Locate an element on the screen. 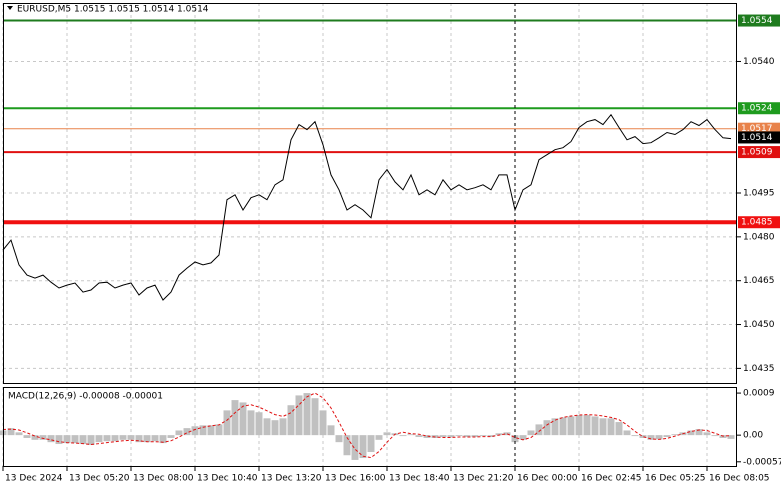 Image resolution: width=781 pixels, height=489 pixels. signal-line is located at coordinates (367, 425).